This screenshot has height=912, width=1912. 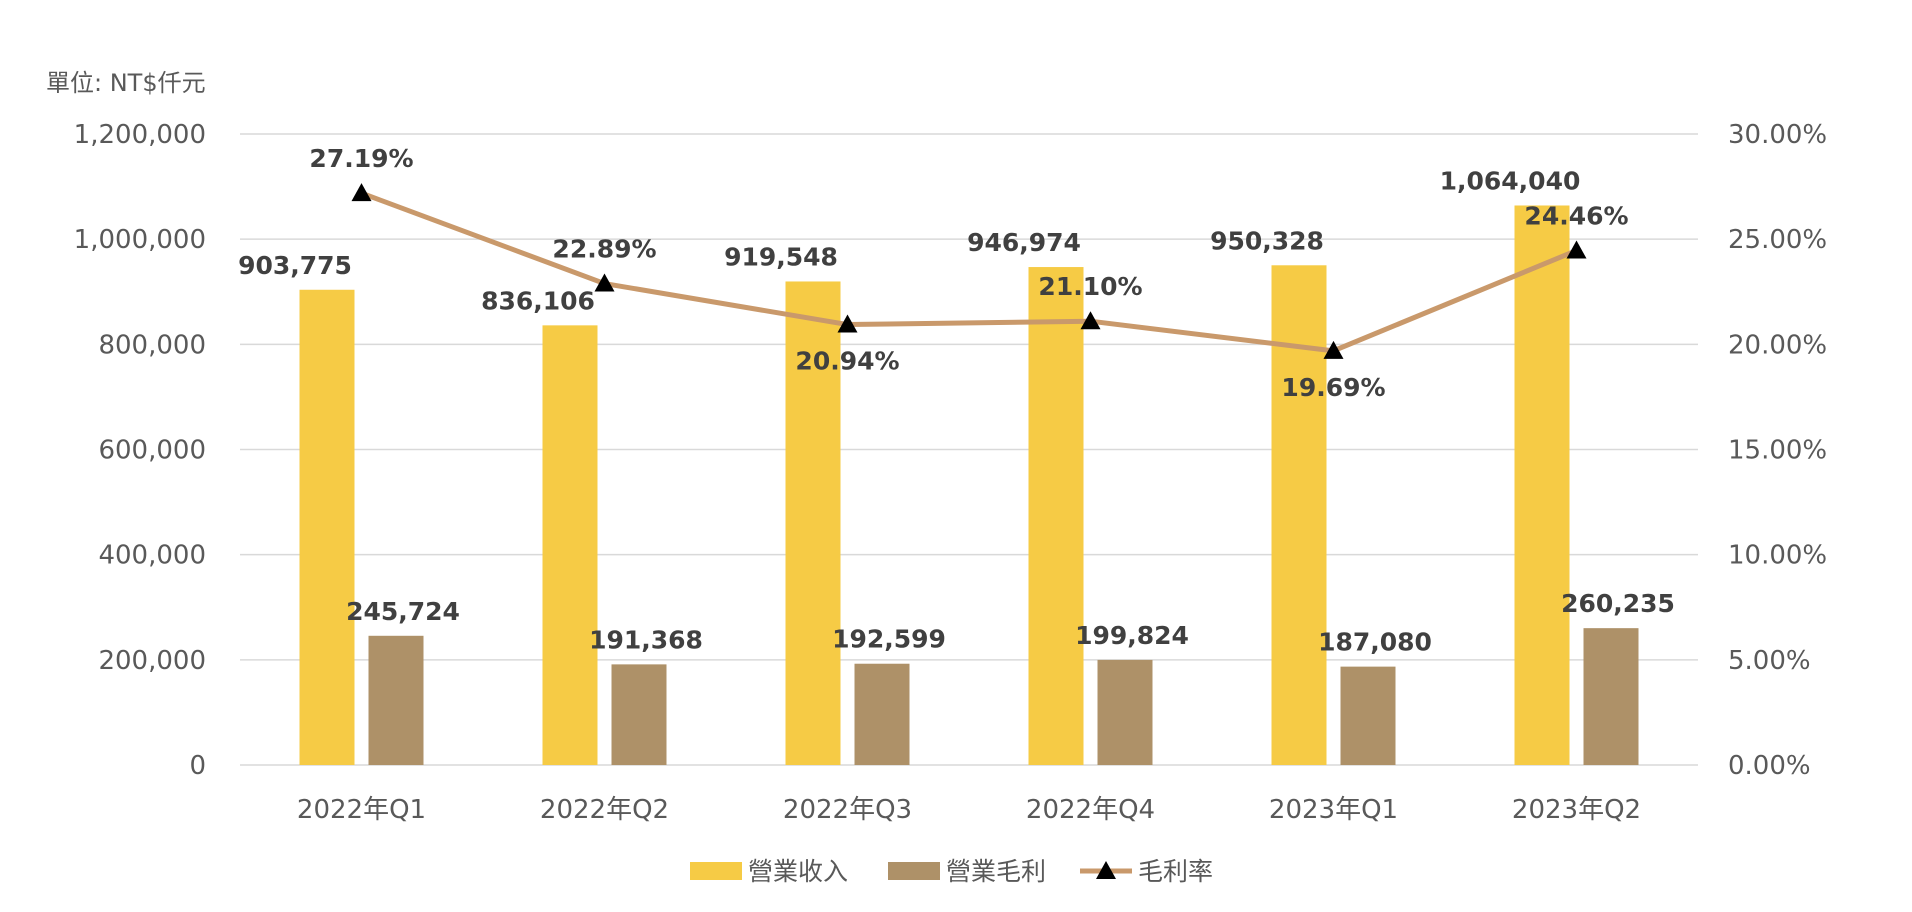 What do you see at coordinates (1090, 286) in the screenshot?
I see `margin-data-label: 21.10%` at bounding box center [1090, 286].